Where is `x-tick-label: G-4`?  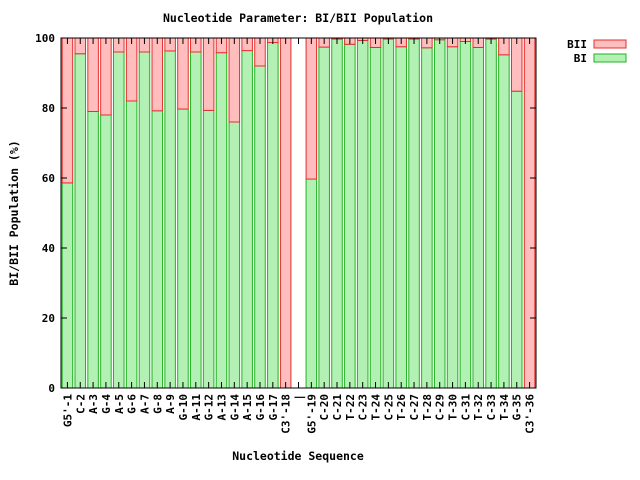
x-tick-label: G-4 is located at coordinates (106, 404).